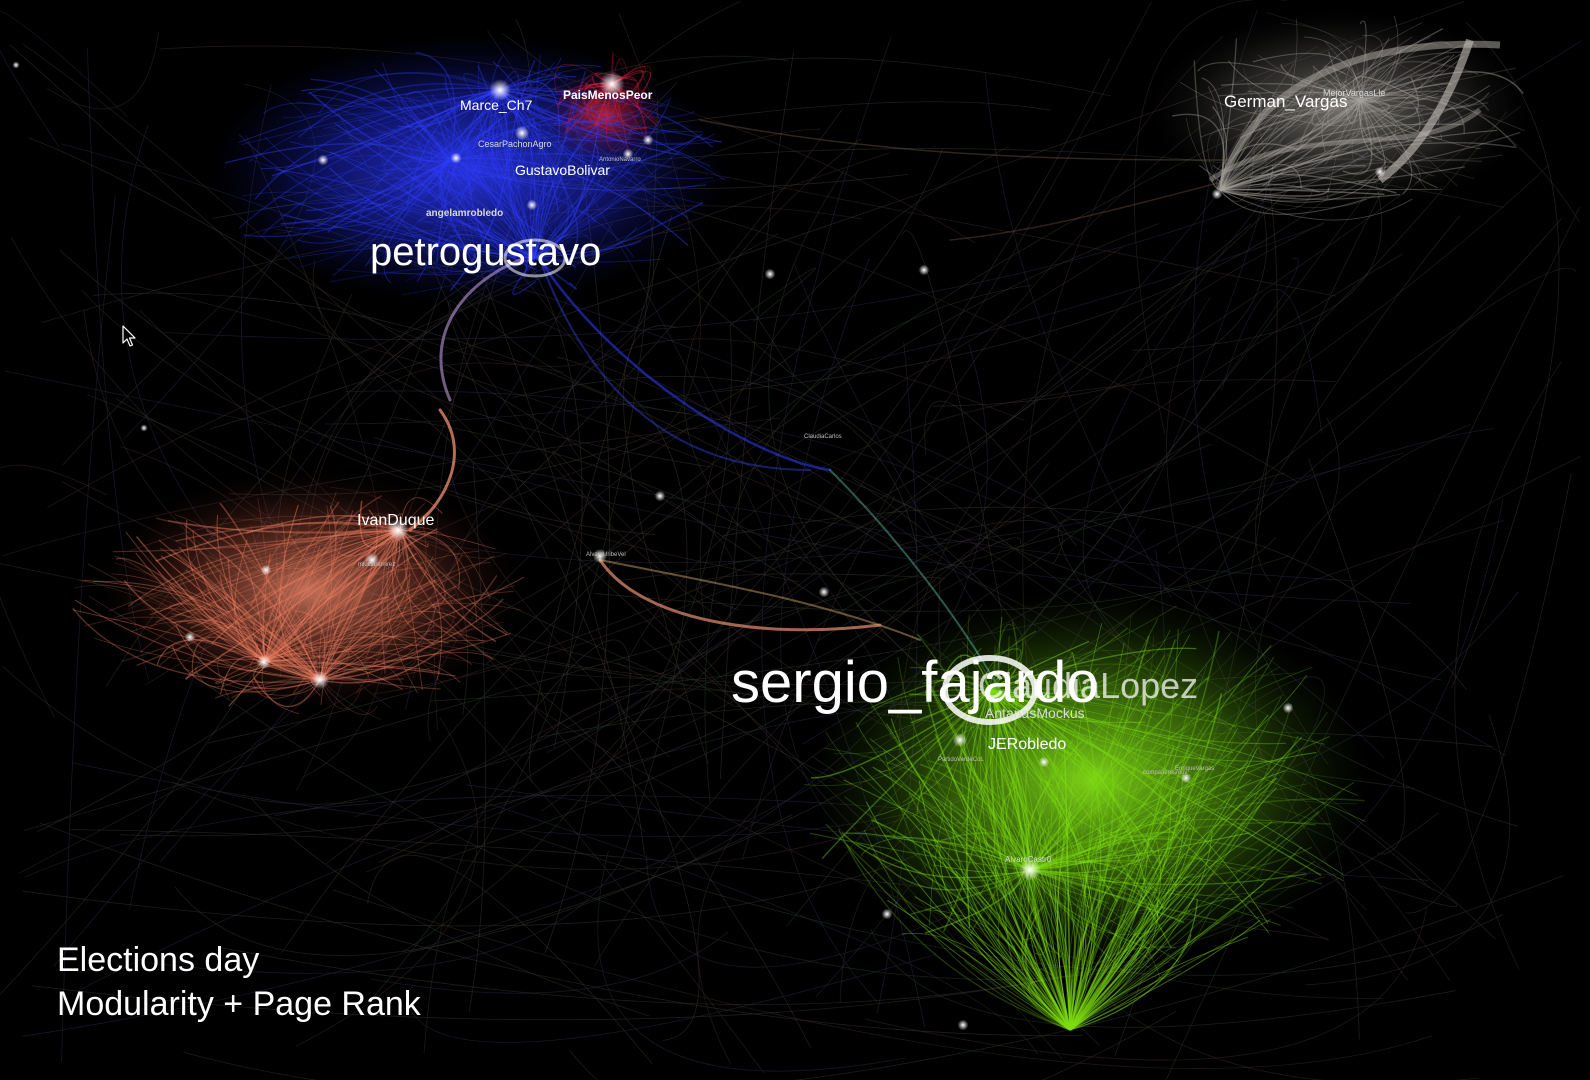  Describe the element at coordinates (915, 682) in the screenshot. I see `label-sergio-fajardo: sergio_fajardo` at that location.